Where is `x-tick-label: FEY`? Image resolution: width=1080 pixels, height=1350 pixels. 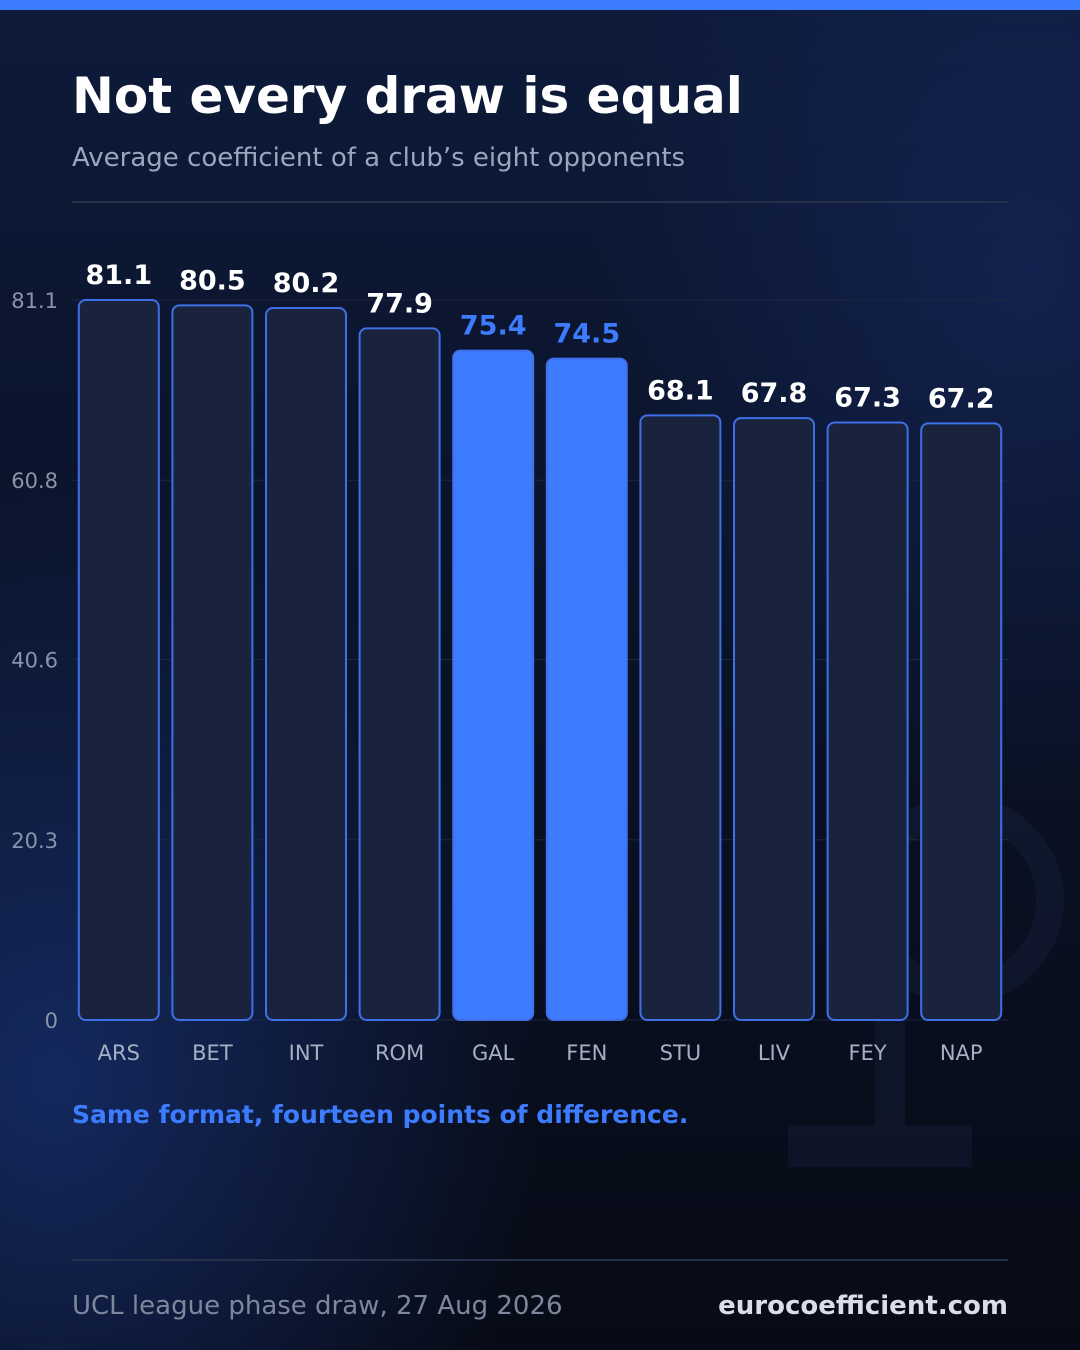
x-tick-label: FEY is located at coordinates (868, 1053).